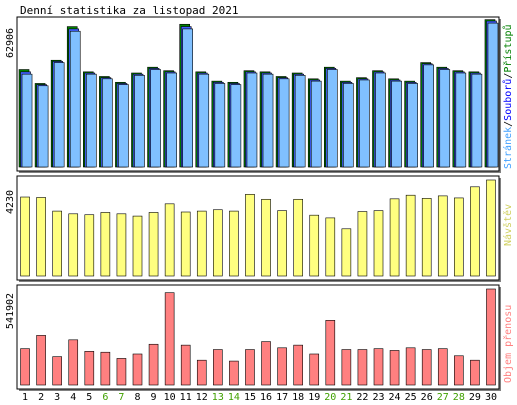 The image size is (517, 405). Describe the element at coordinates (218, 397) in the screenshot. I see `day-label-13: 13` at that location.